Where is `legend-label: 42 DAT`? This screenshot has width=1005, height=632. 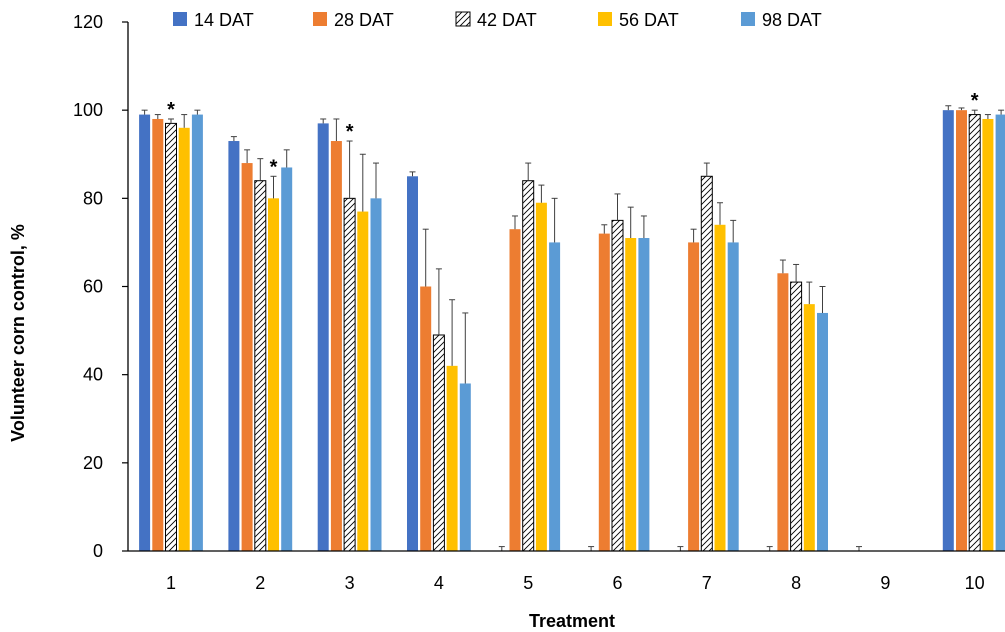 legend-label: 42 DAT is located at coordinates (507, 20).